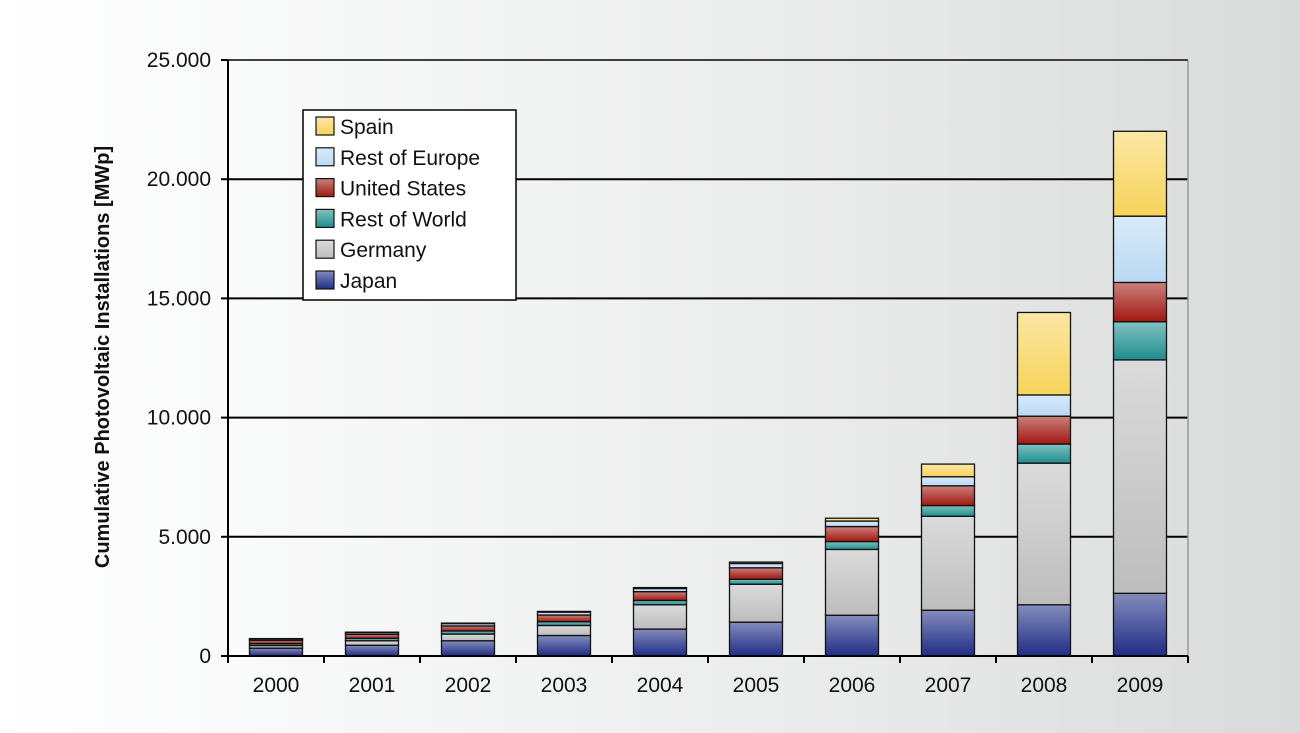 The width and height of the screenshot is (1300, 733). What do you see at coordinates (325, 126) in the screenshot?
I see `legend-swatch-spain` at bounding box center [325, 126].